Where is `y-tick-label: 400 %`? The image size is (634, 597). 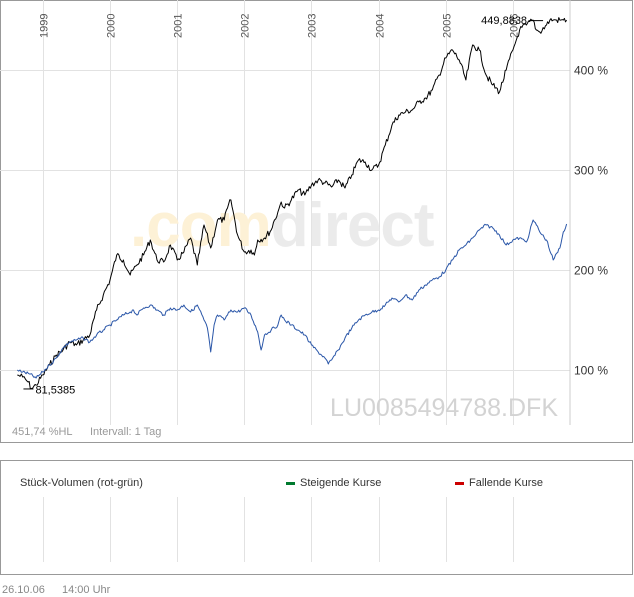 y-tick-label: 400 % is located at coordinates (591, 71).